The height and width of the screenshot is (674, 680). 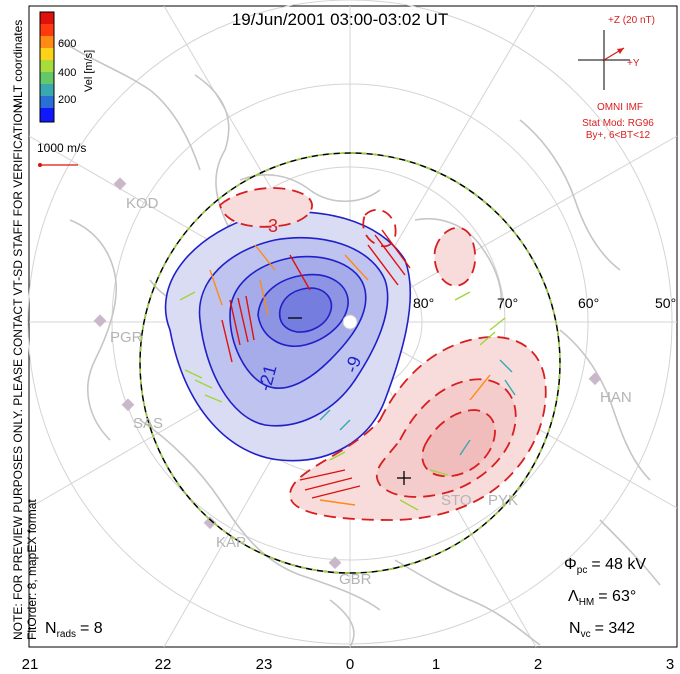 What do you see at coordinates (273, 226) in the screenshot?
I see `contour-label-pos3: 3` at bounding box center [273, 226].